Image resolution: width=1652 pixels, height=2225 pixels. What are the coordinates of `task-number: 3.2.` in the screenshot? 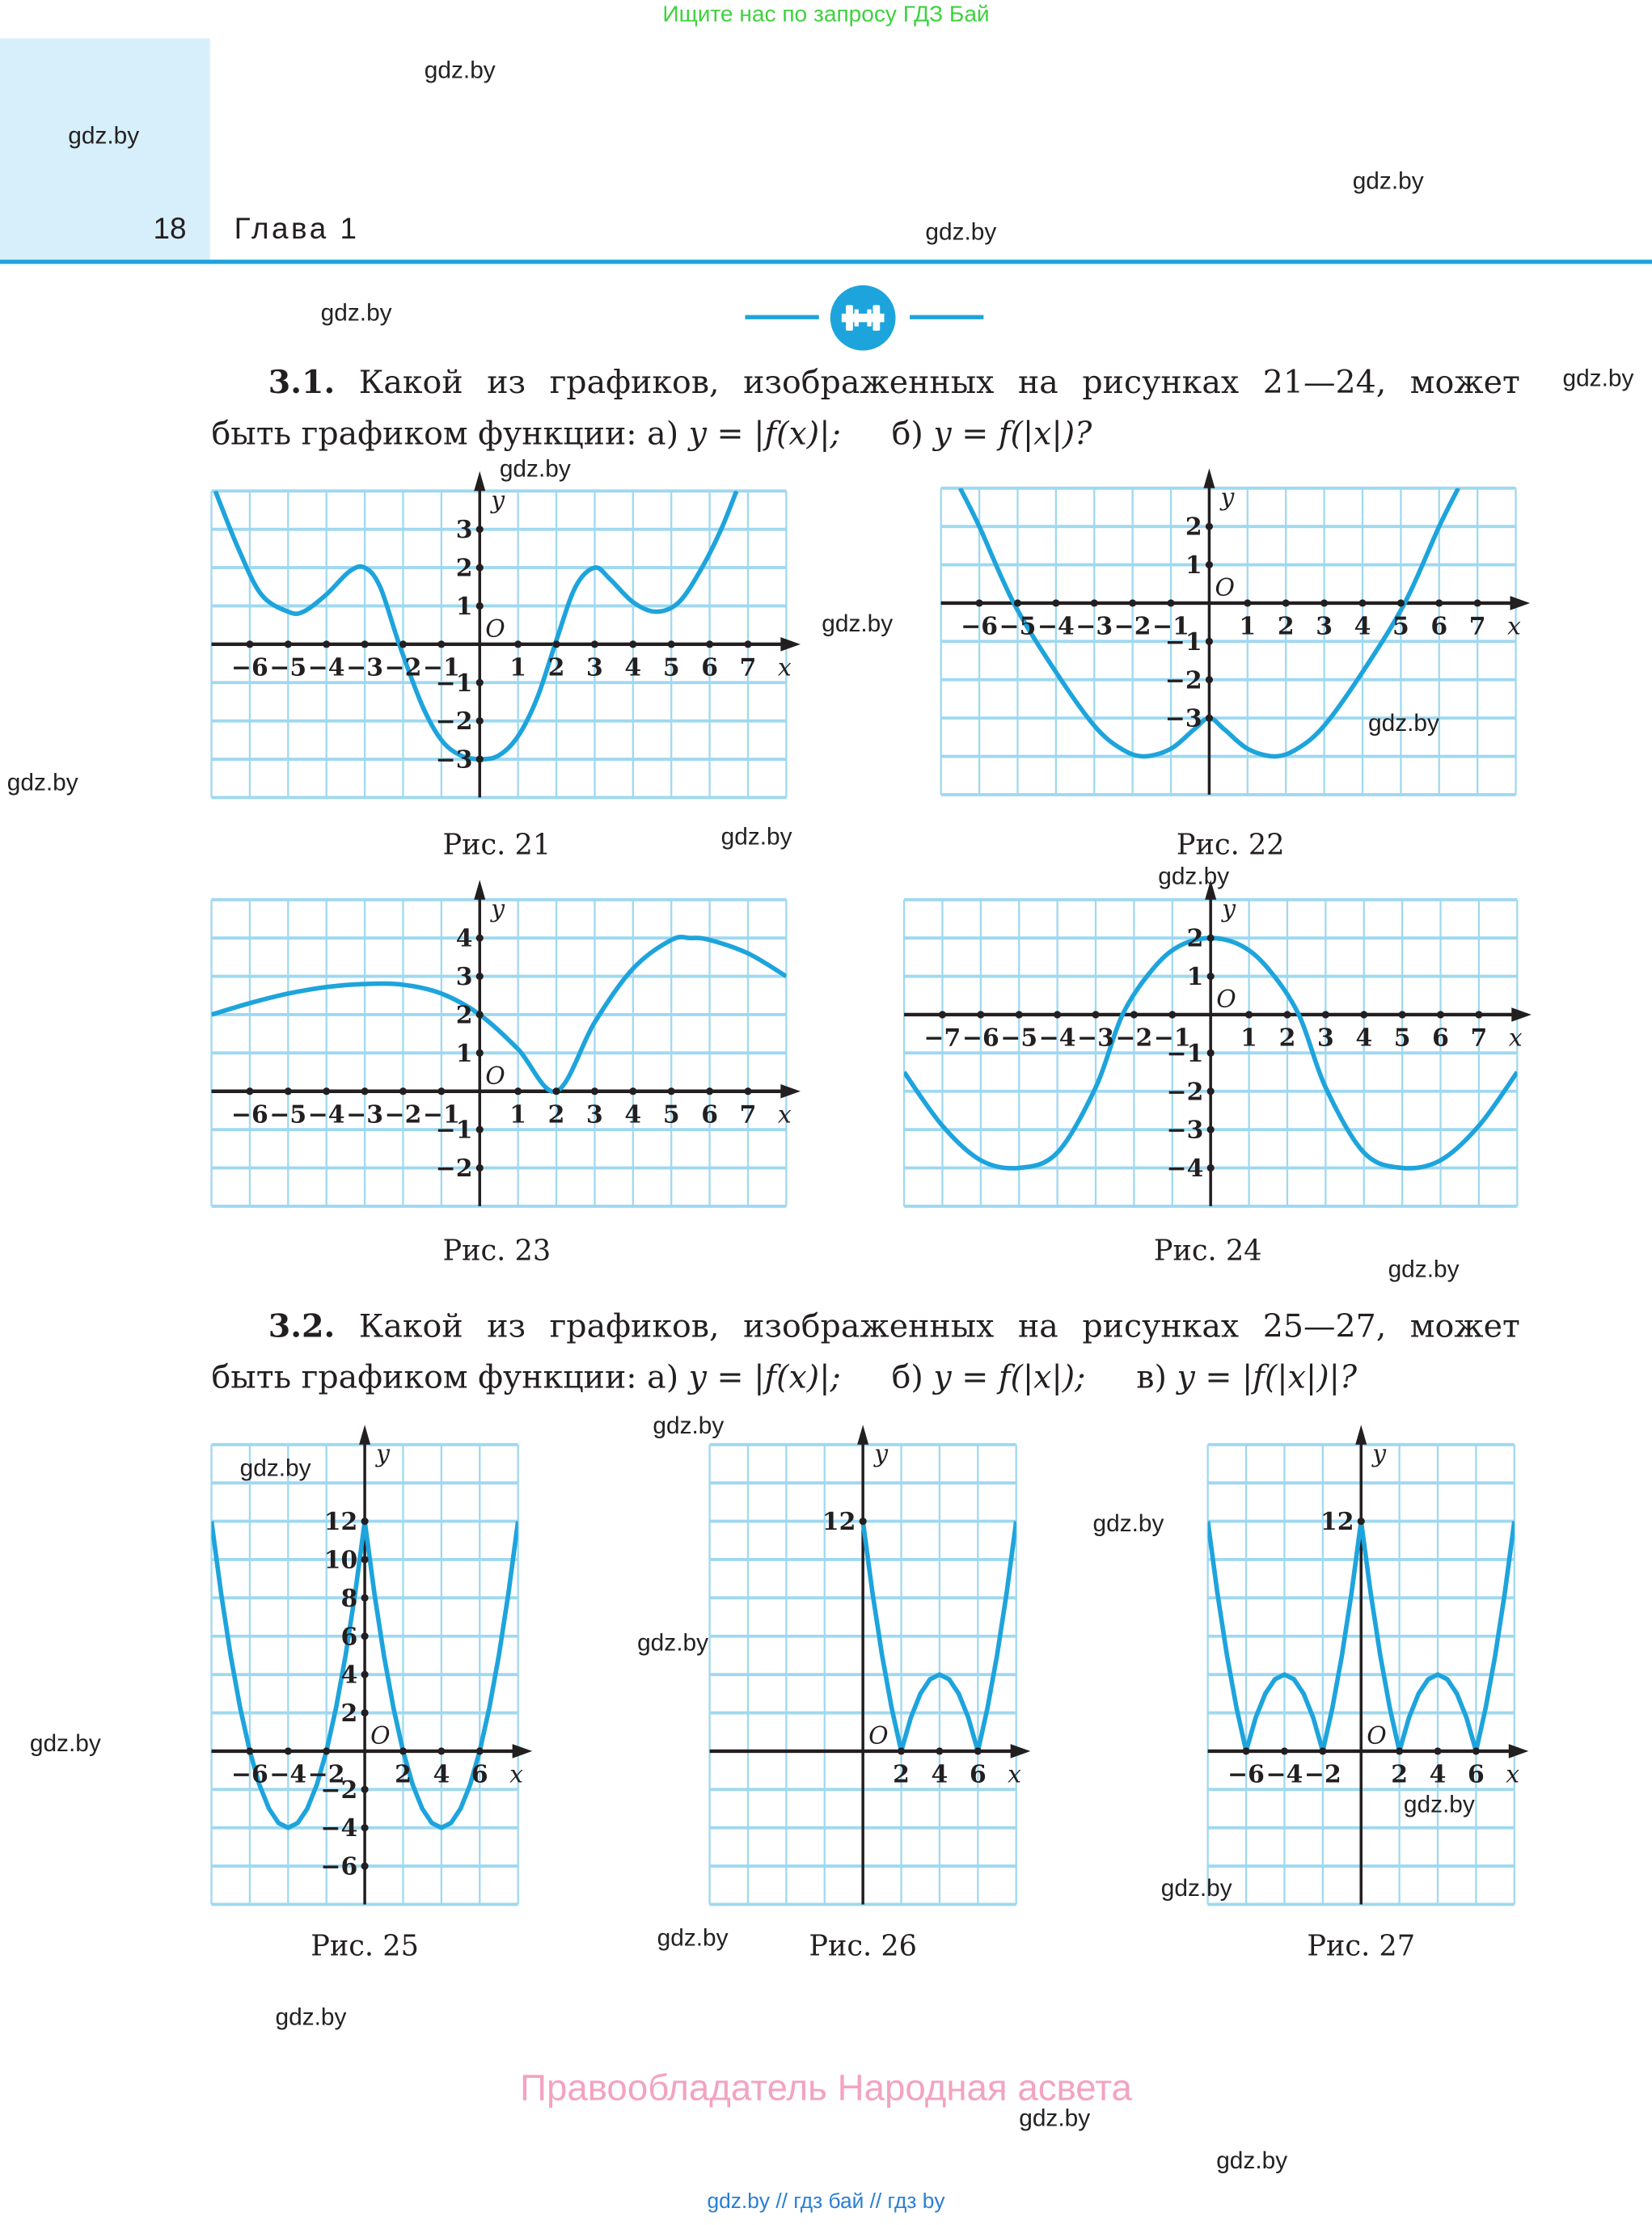 It's located at (302, 1326).